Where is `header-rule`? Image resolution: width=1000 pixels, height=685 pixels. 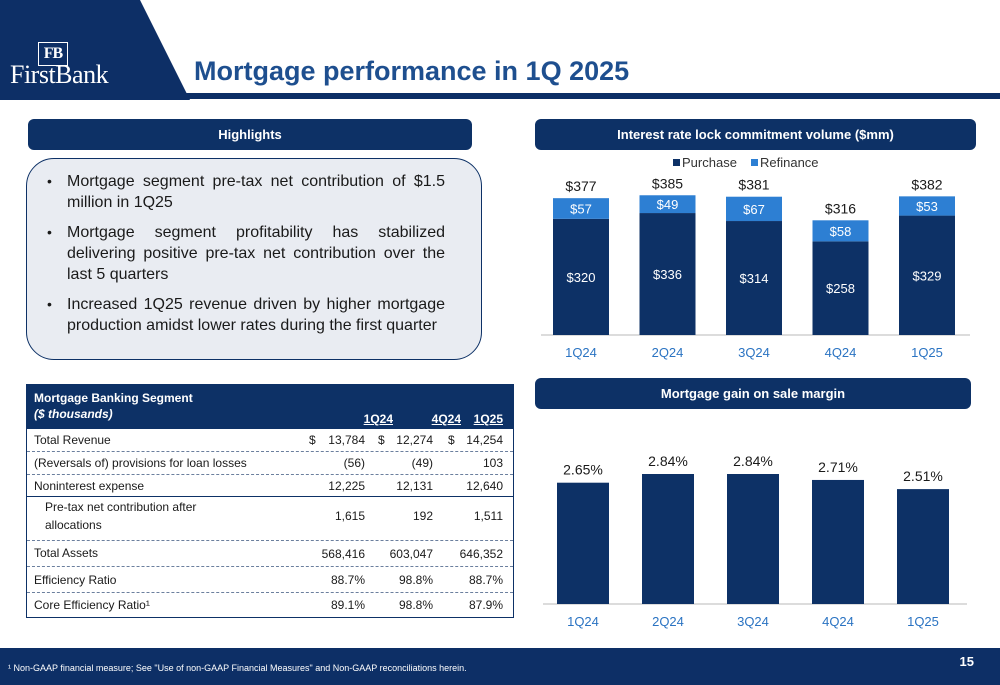
header-rule is located at coordinates (590, 96).